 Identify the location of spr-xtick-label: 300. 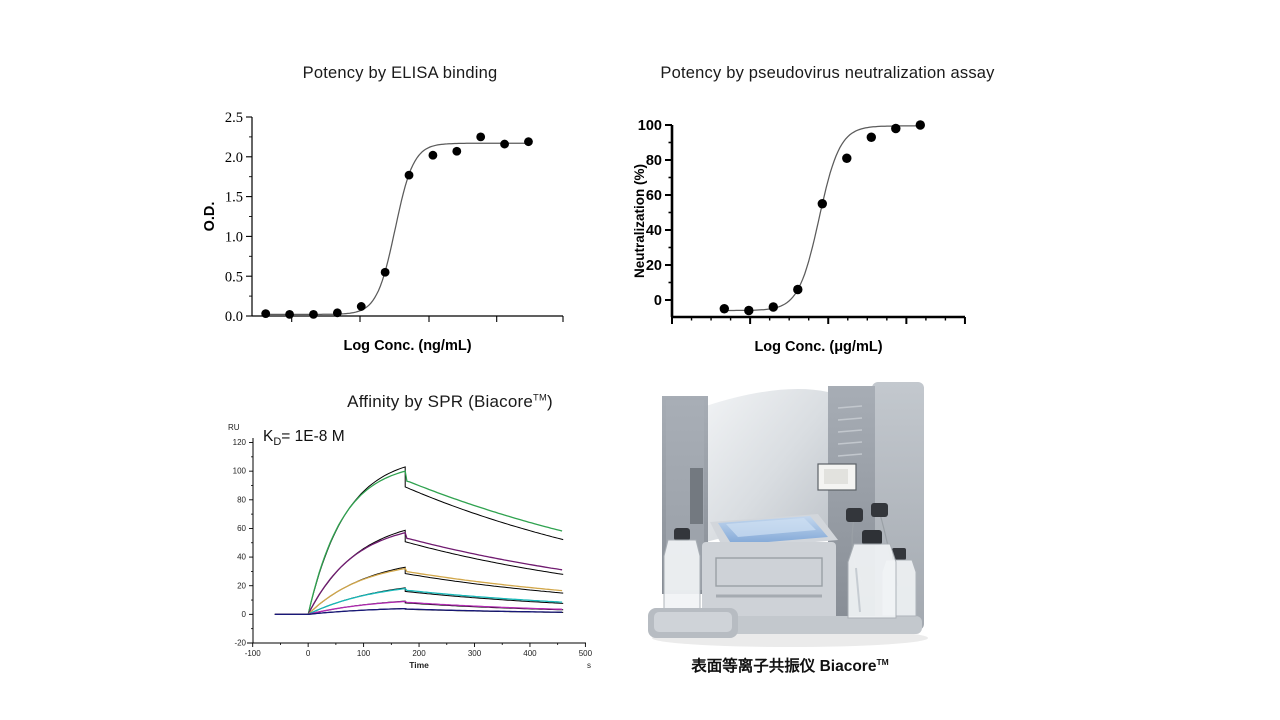
(475, 653).